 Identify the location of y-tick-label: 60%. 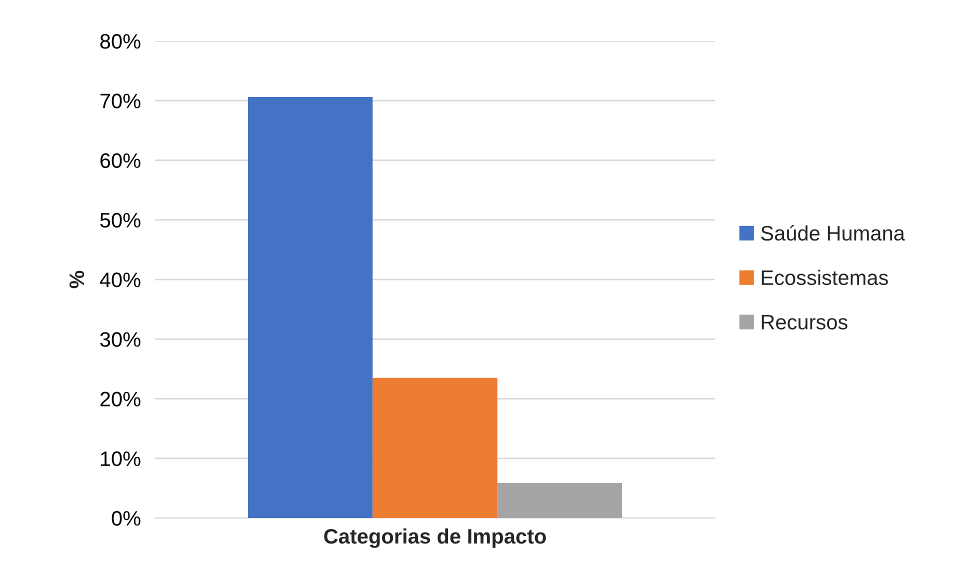
(120, 160).